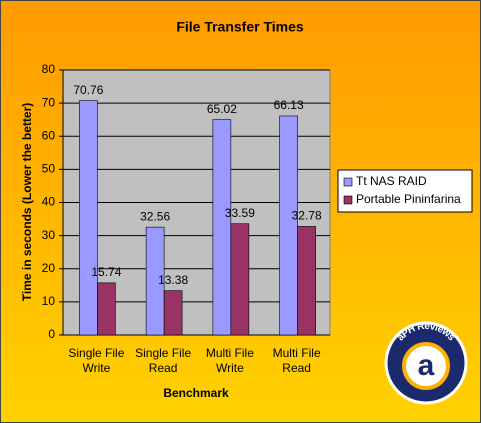  Describe the element at coordinates (391, 181) in the screenshot. I see `legend-label: Tt NAS RAID` at that location.